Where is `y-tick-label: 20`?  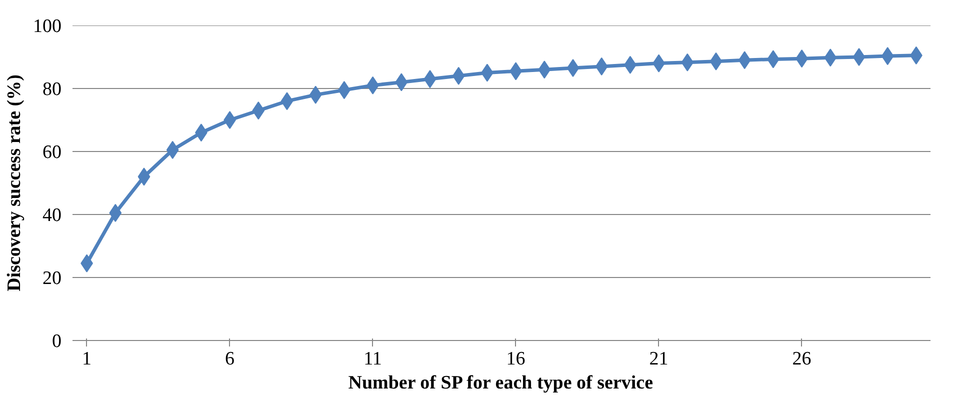
y-tick-label: 20 is located at coordinates (52, 278).